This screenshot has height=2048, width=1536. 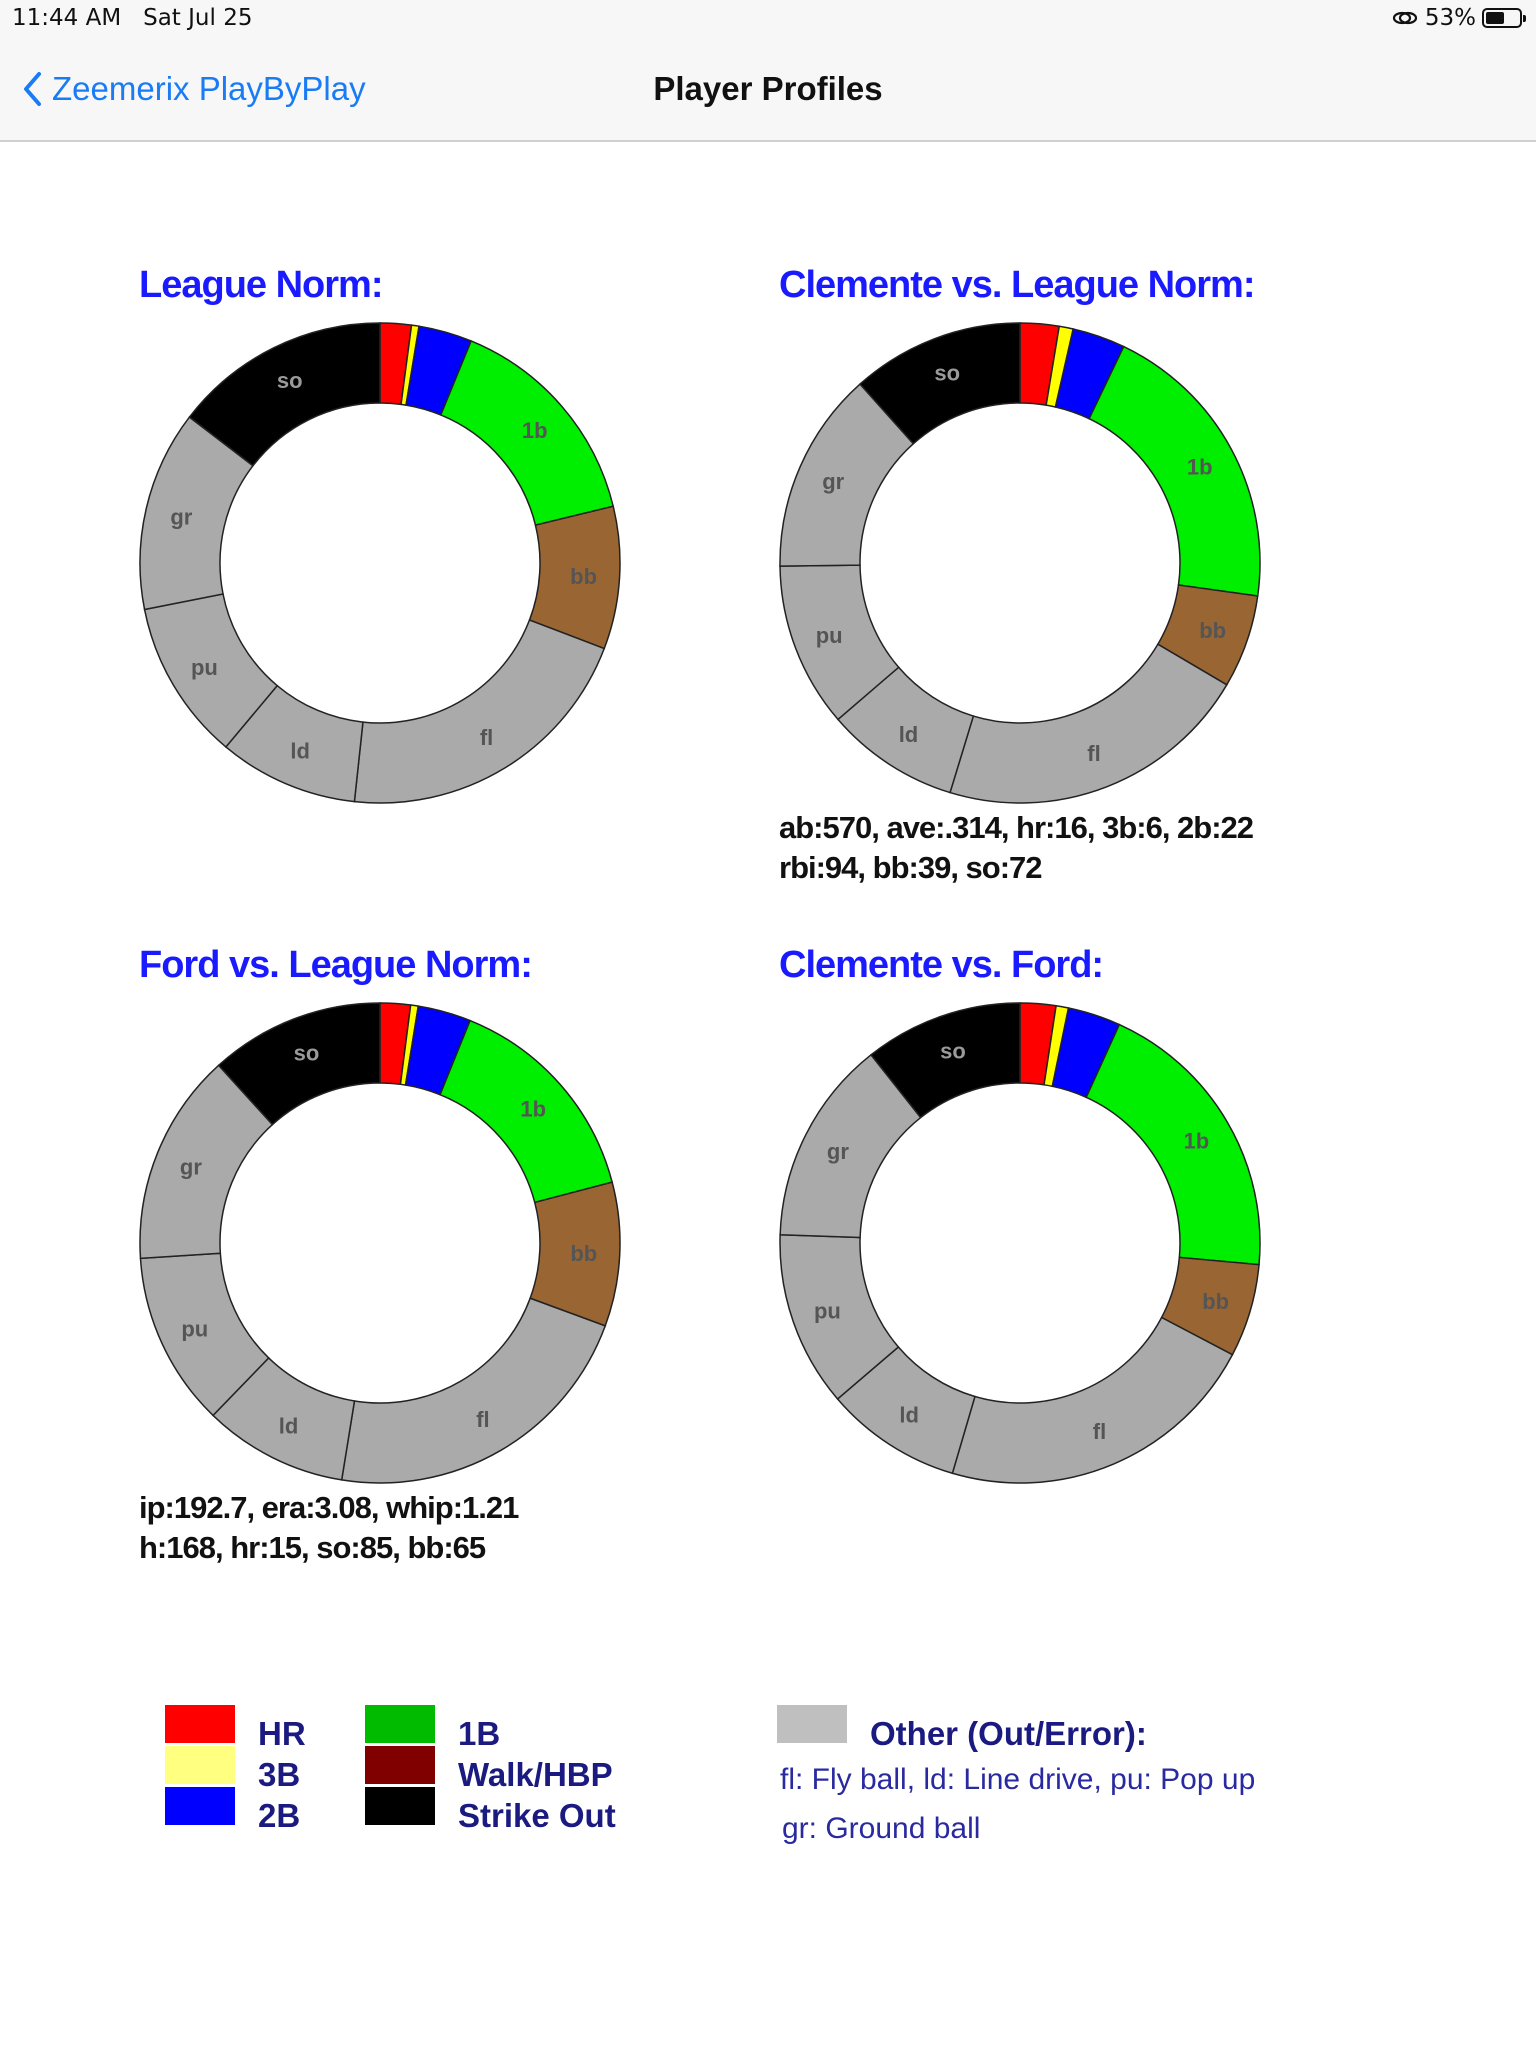 I want to click on legend-swatch-1b, so click(x=400, y=1724).